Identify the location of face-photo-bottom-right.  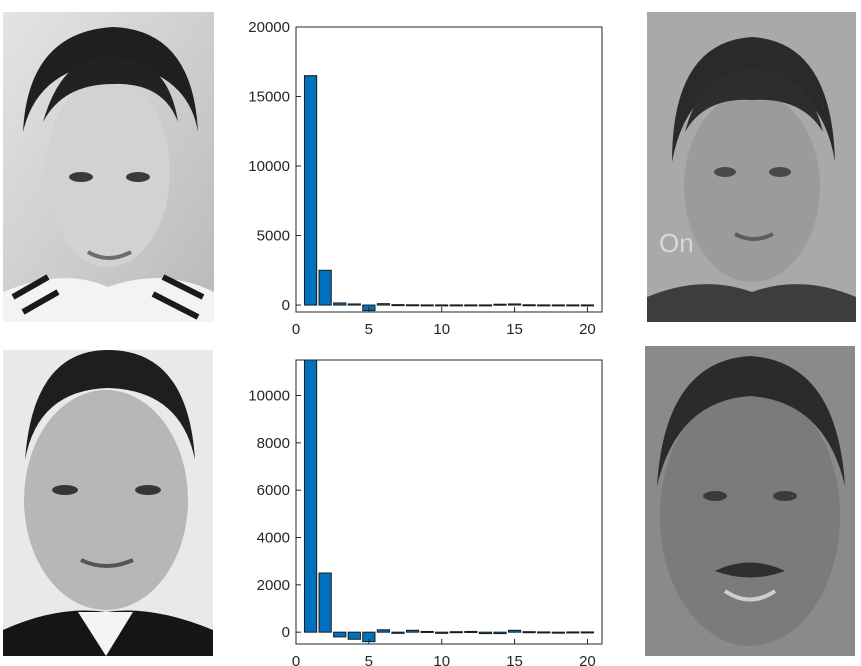
(750, 501).